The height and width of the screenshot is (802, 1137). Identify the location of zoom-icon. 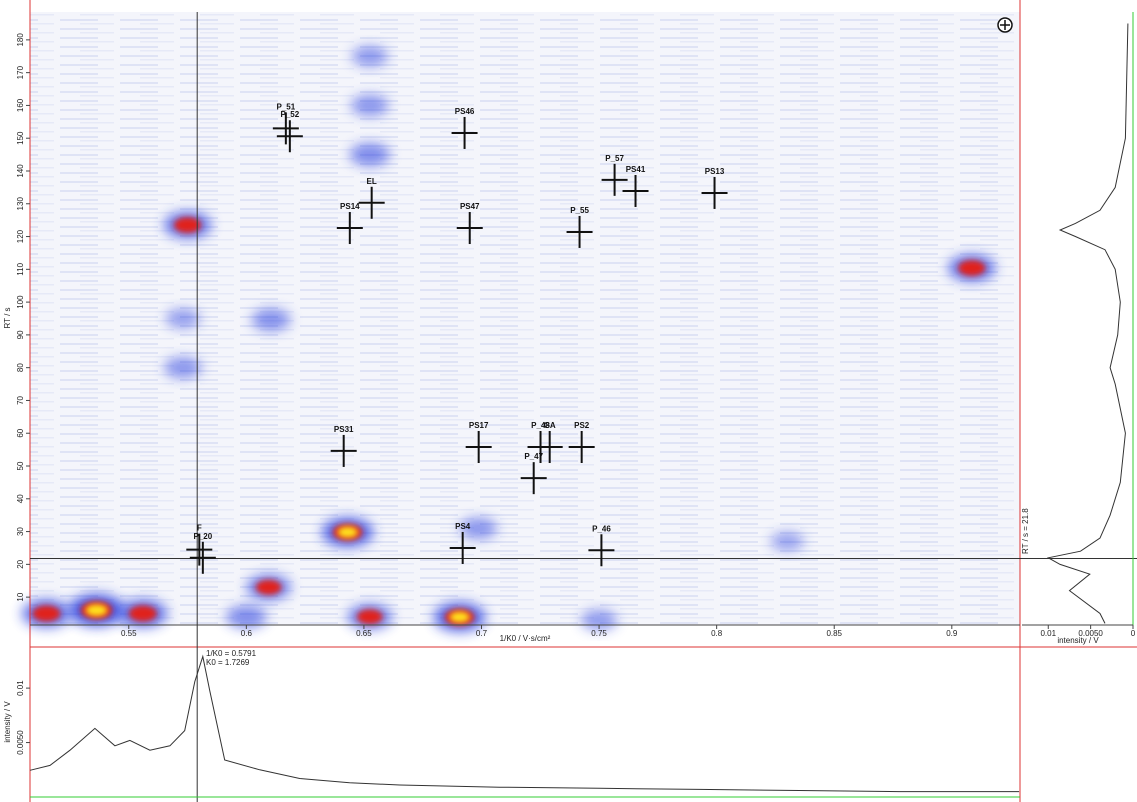
(1005, 25).